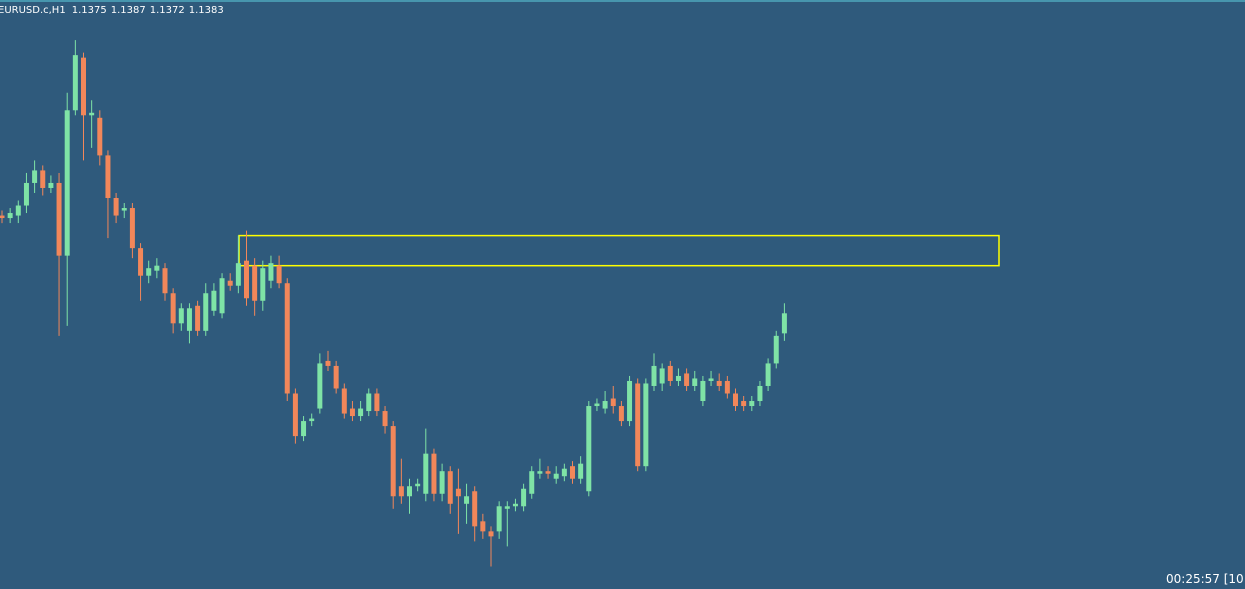  What do you see at coordinates (167, 10) in the screenshot?
I see `ohlc-low: 1.1372` at bounding box center [167, 10].